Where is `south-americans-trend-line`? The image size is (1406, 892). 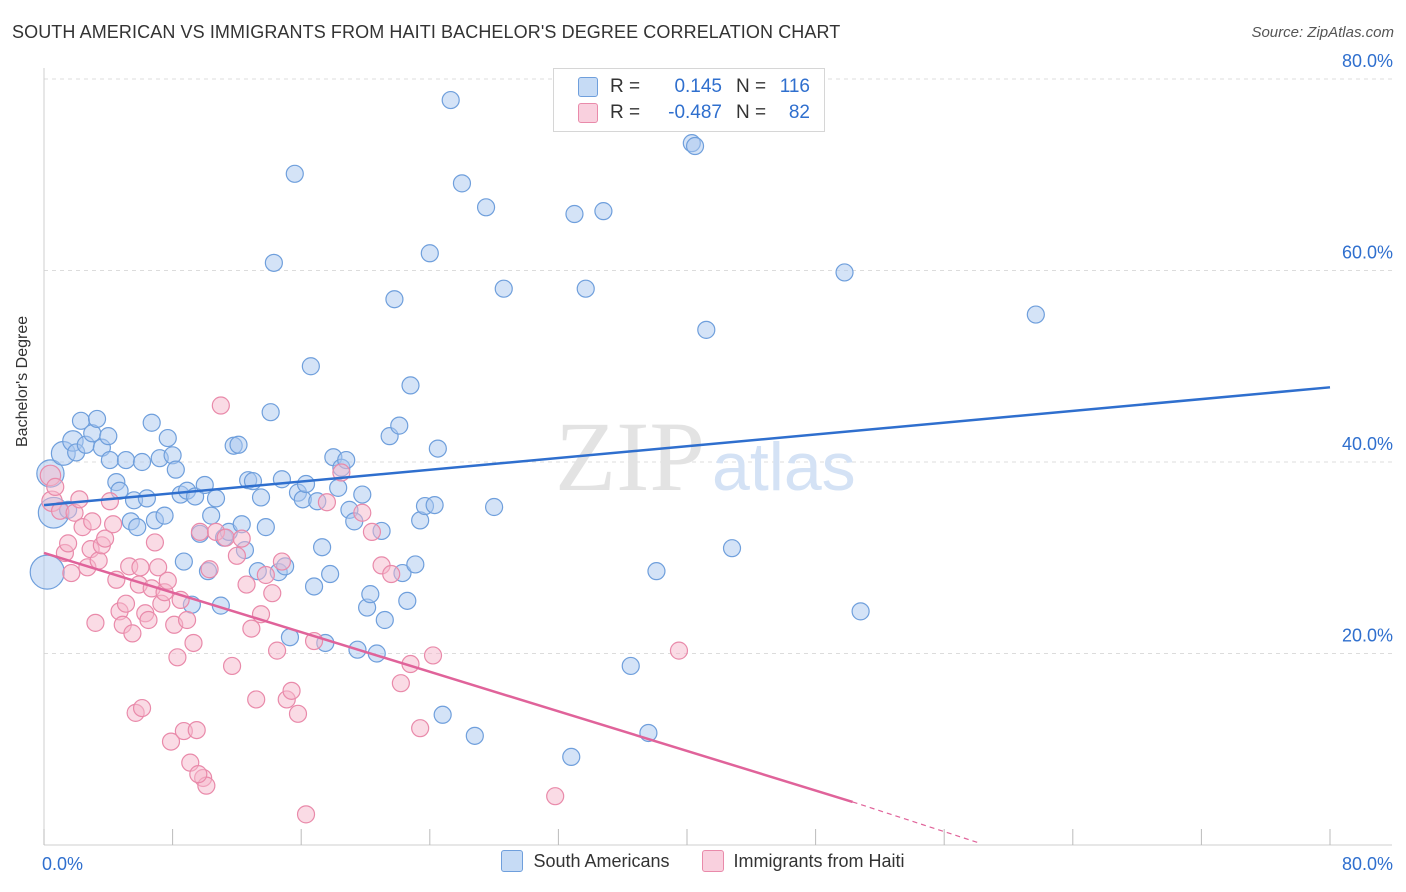 south-americans-trend-line is located at coordinates (687, 446).